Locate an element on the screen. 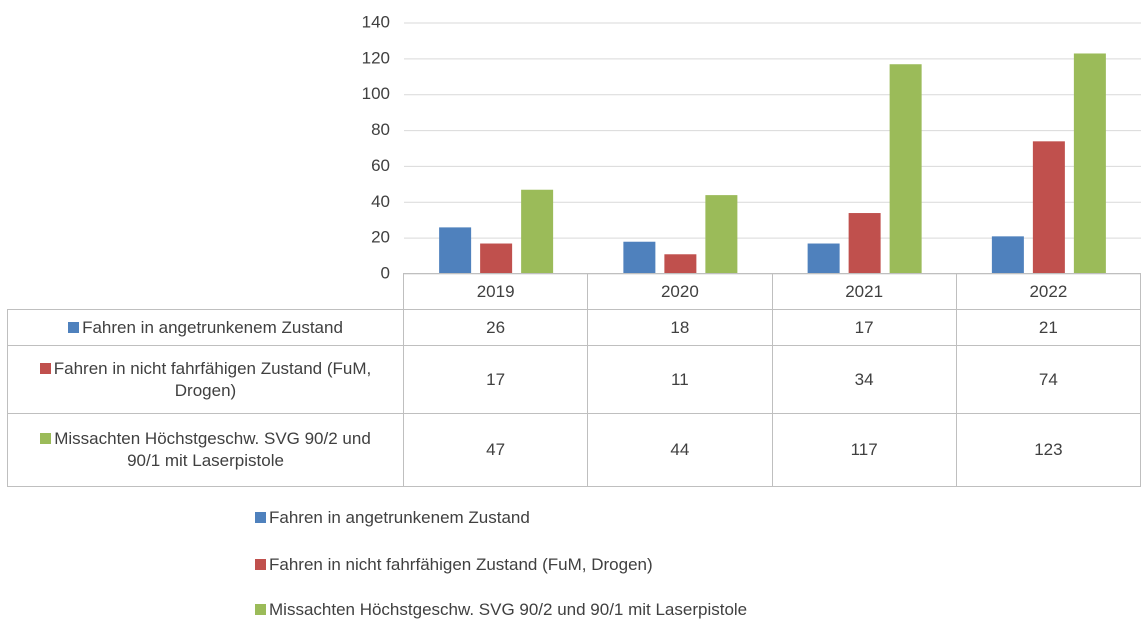 The height and width of the screenshot is (619, 1141). table-value: 26 is located at coordinates (496, 327).